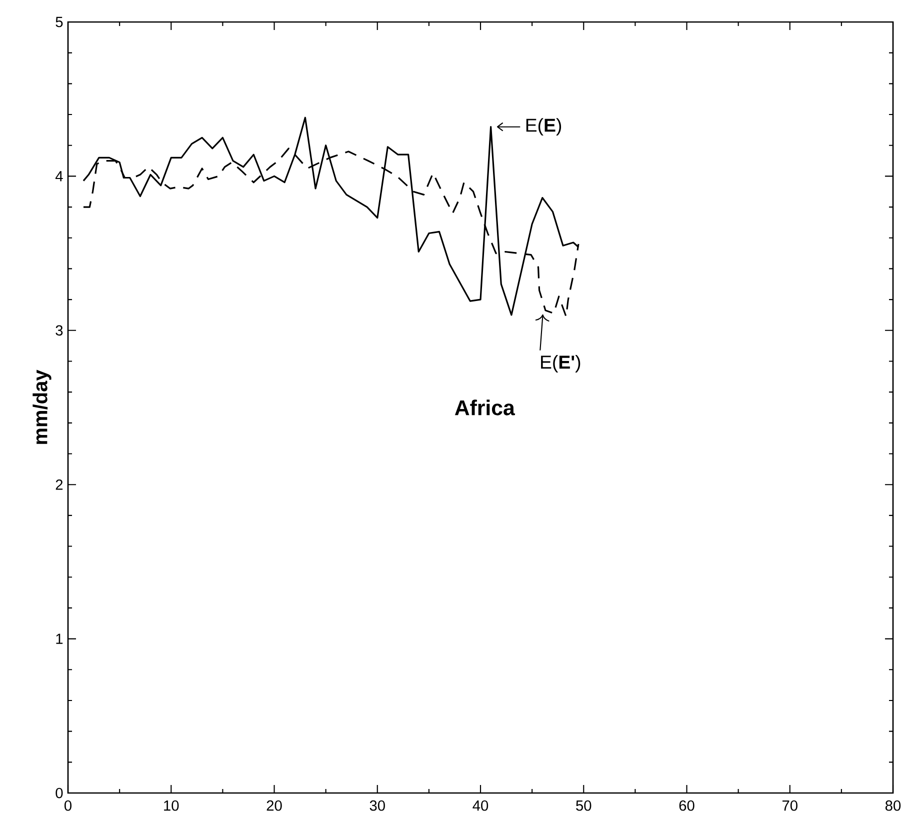 This screenshot has height=822, width=906. What do you see at coordinates (893, 805) in the screenshot?
I see `x-tick-label: 80` at bounding box center [893, 805].